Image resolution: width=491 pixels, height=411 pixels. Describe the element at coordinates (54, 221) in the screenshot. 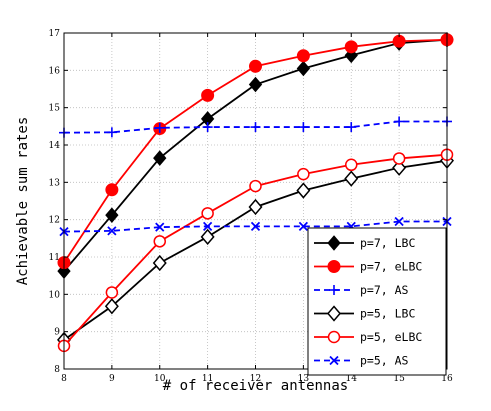

I see `y-tick-label: 12` at that location.